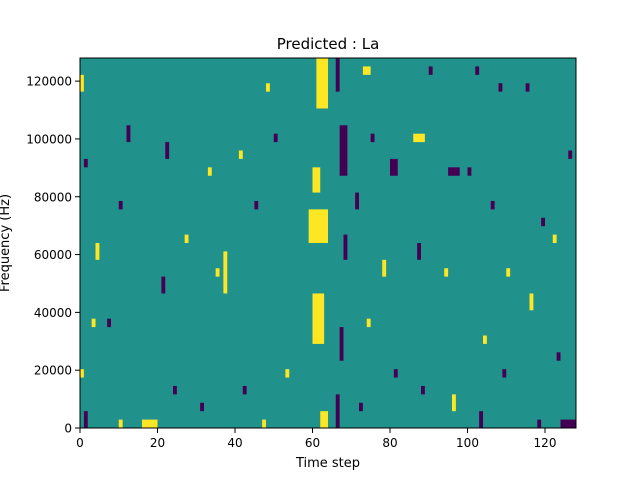 This screenshot has height=480, width=640. I want to click on y-axis-label: Frequency (Hz), so click(6, 243).